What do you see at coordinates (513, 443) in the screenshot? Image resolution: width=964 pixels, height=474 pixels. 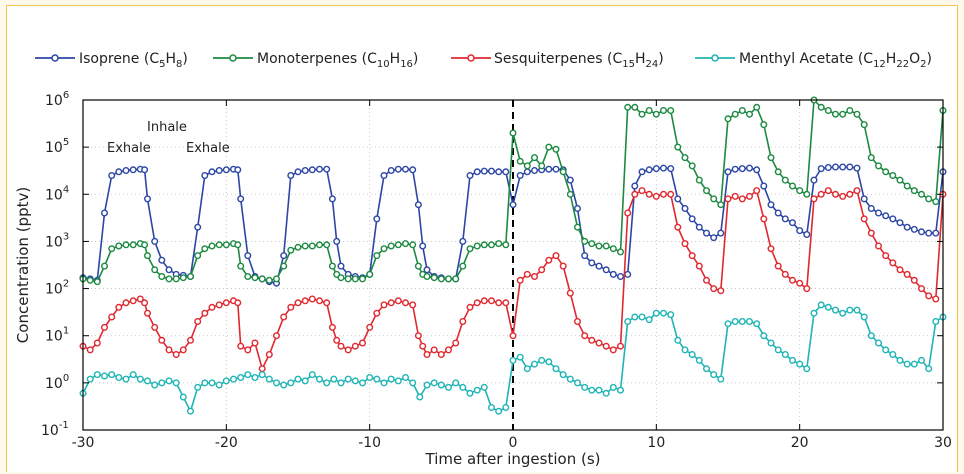 I see `x-tick-label: 0` at bounding box center [513, 443].